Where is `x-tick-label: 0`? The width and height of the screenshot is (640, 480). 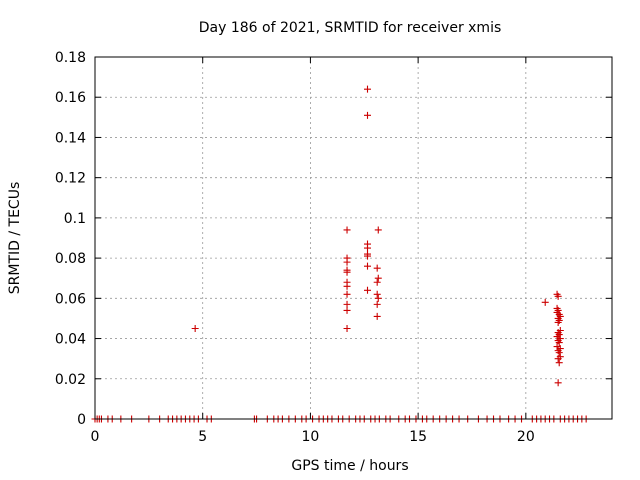 x-tick-label: 0 is located at coordinates (95, 437).